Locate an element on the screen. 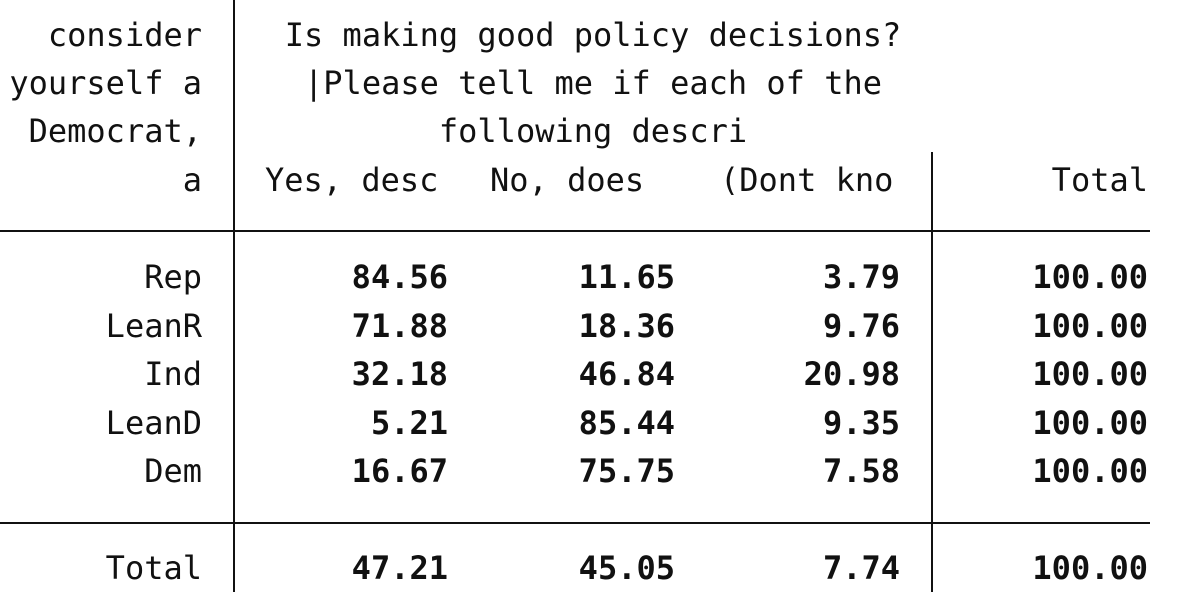 The image size is (1200, 615). stub-header-line: Democrat, is located at coordinates (115, 131).